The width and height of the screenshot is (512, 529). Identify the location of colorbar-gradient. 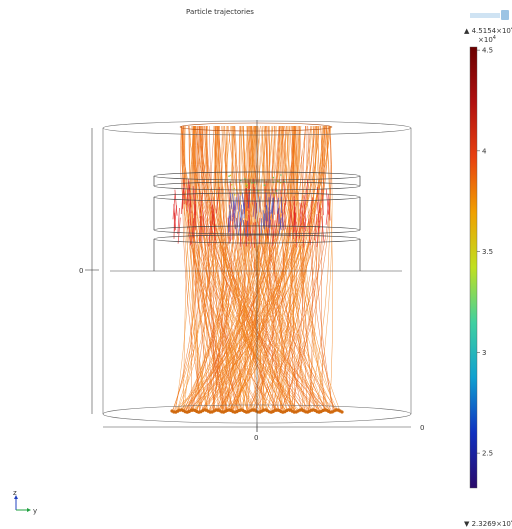
(473, 267).